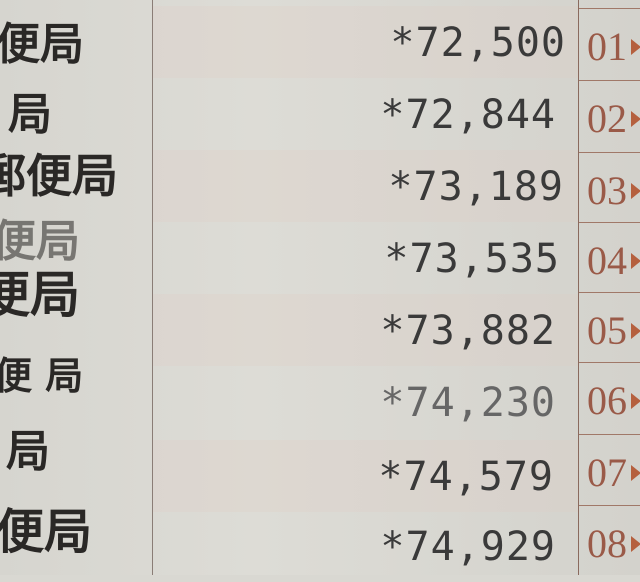  Describe the element at coordinates (365, 114) in the screenshot. I see `table-row: *72,844` at that location.